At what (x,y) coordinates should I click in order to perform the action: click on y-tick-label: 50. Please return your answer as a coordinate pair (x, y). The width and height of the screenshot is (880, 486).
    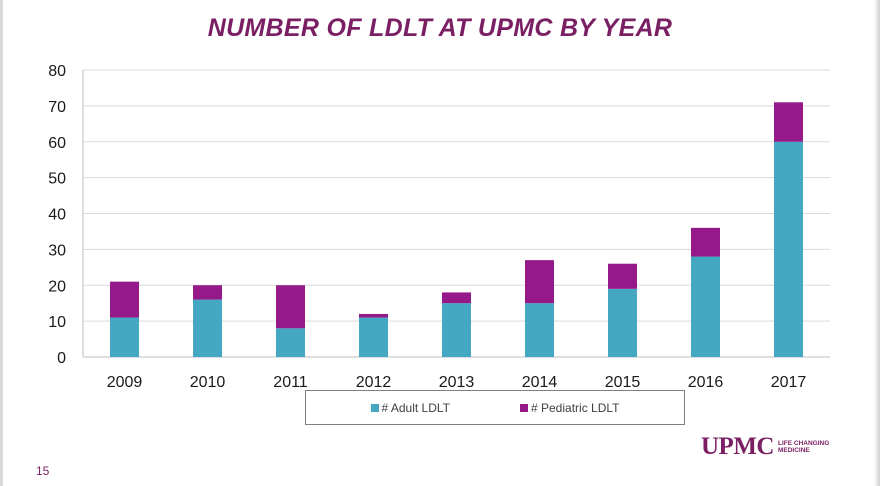
    Looking at the image, I should click on (57, 179).